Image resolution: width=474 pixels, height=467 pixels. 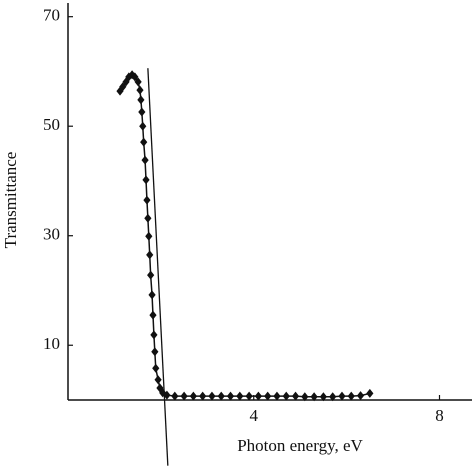 I want to click on y-tick-label: 50, so click(x=51, y=124).